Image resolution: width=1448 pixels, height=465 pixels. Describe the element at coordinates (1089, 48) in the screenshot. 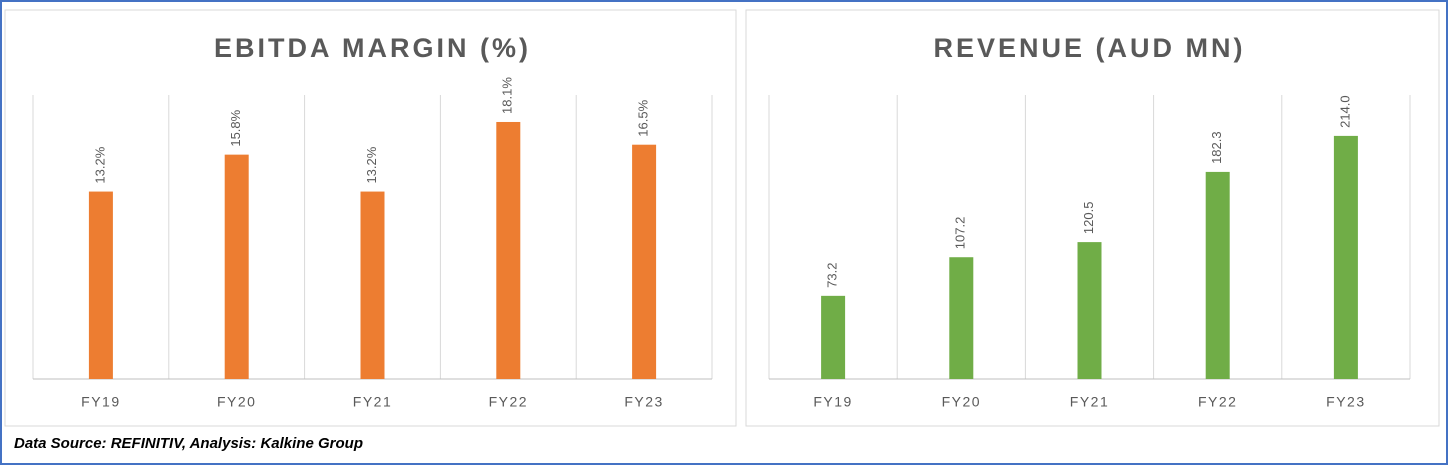

I see `chart-title: REVENUE (AUD MN)` at that location.